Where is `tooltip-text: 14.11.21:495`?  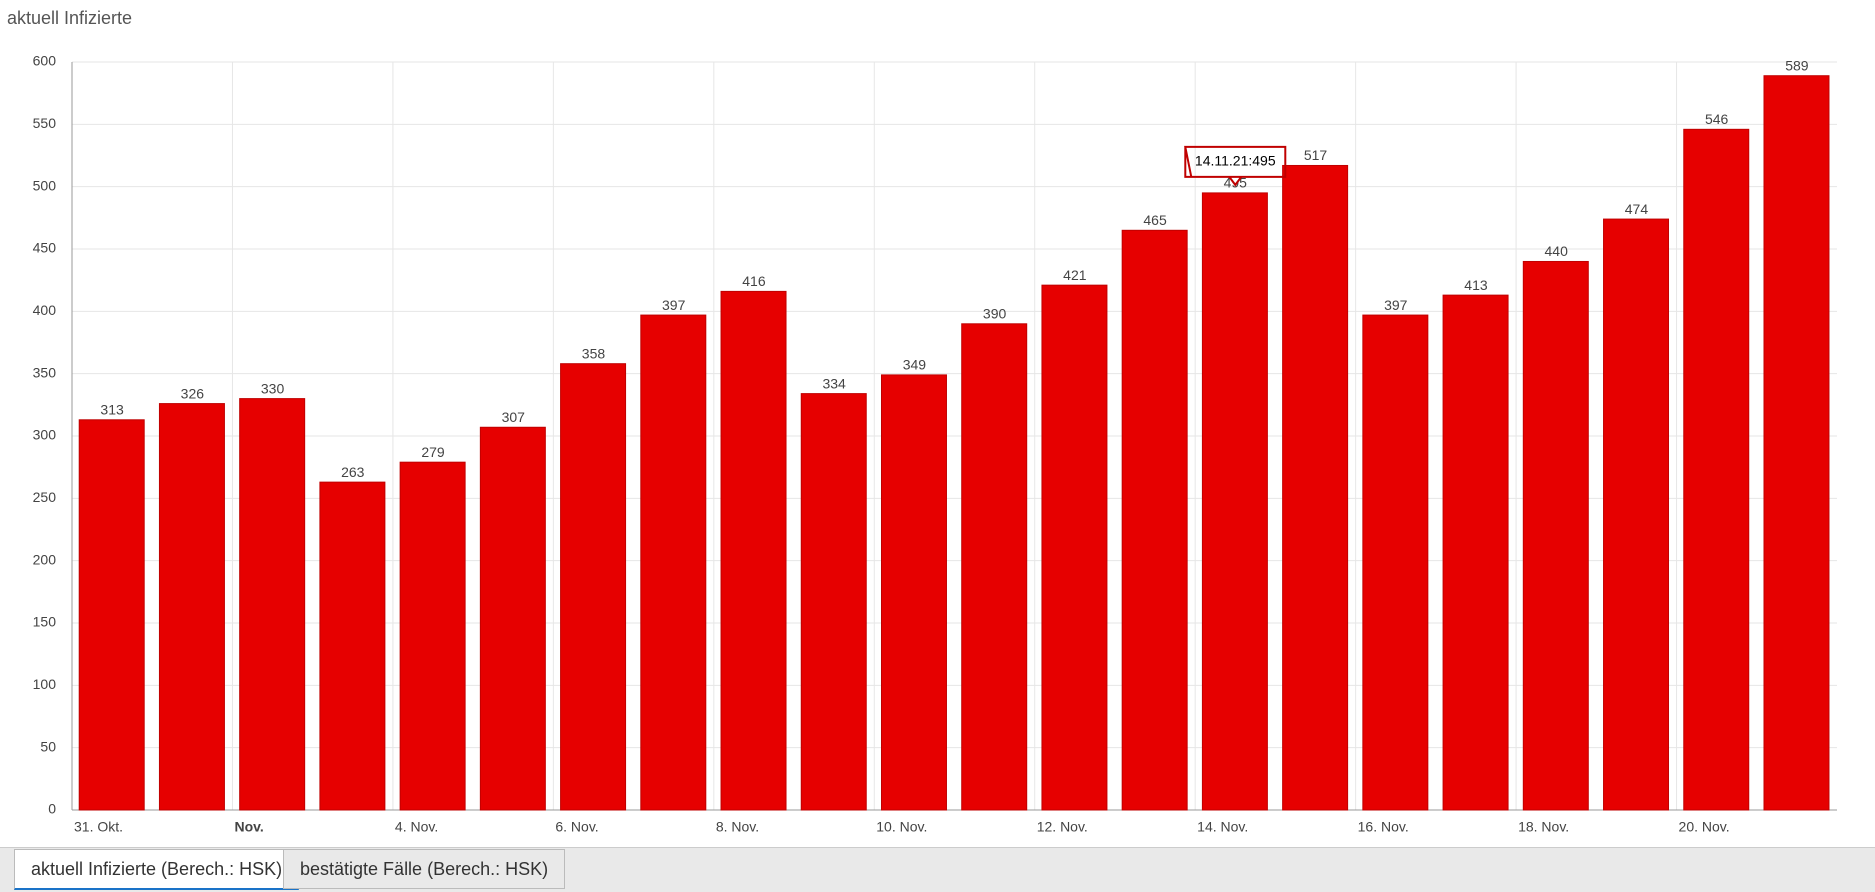 tooltip-text: 14.11.21:495 is located at coordinates (1235, 161).